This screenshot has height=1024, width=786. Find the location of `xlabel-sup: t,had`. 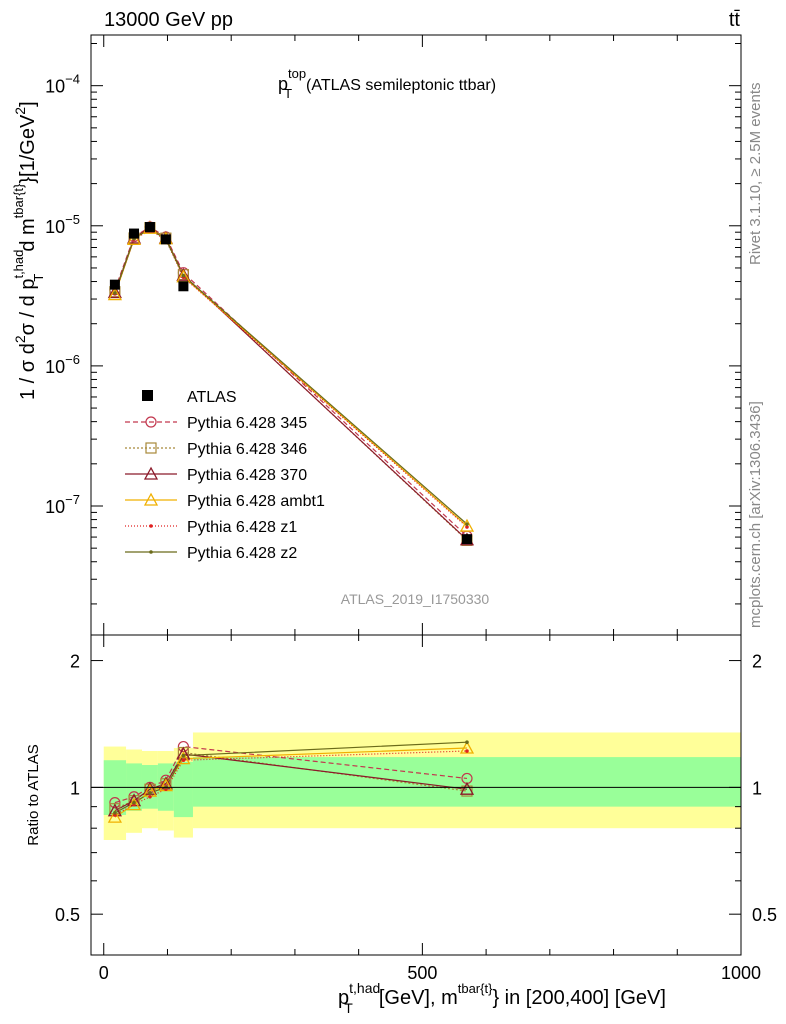

xlabel-sup: t,had is located at coordinates (364, 988).